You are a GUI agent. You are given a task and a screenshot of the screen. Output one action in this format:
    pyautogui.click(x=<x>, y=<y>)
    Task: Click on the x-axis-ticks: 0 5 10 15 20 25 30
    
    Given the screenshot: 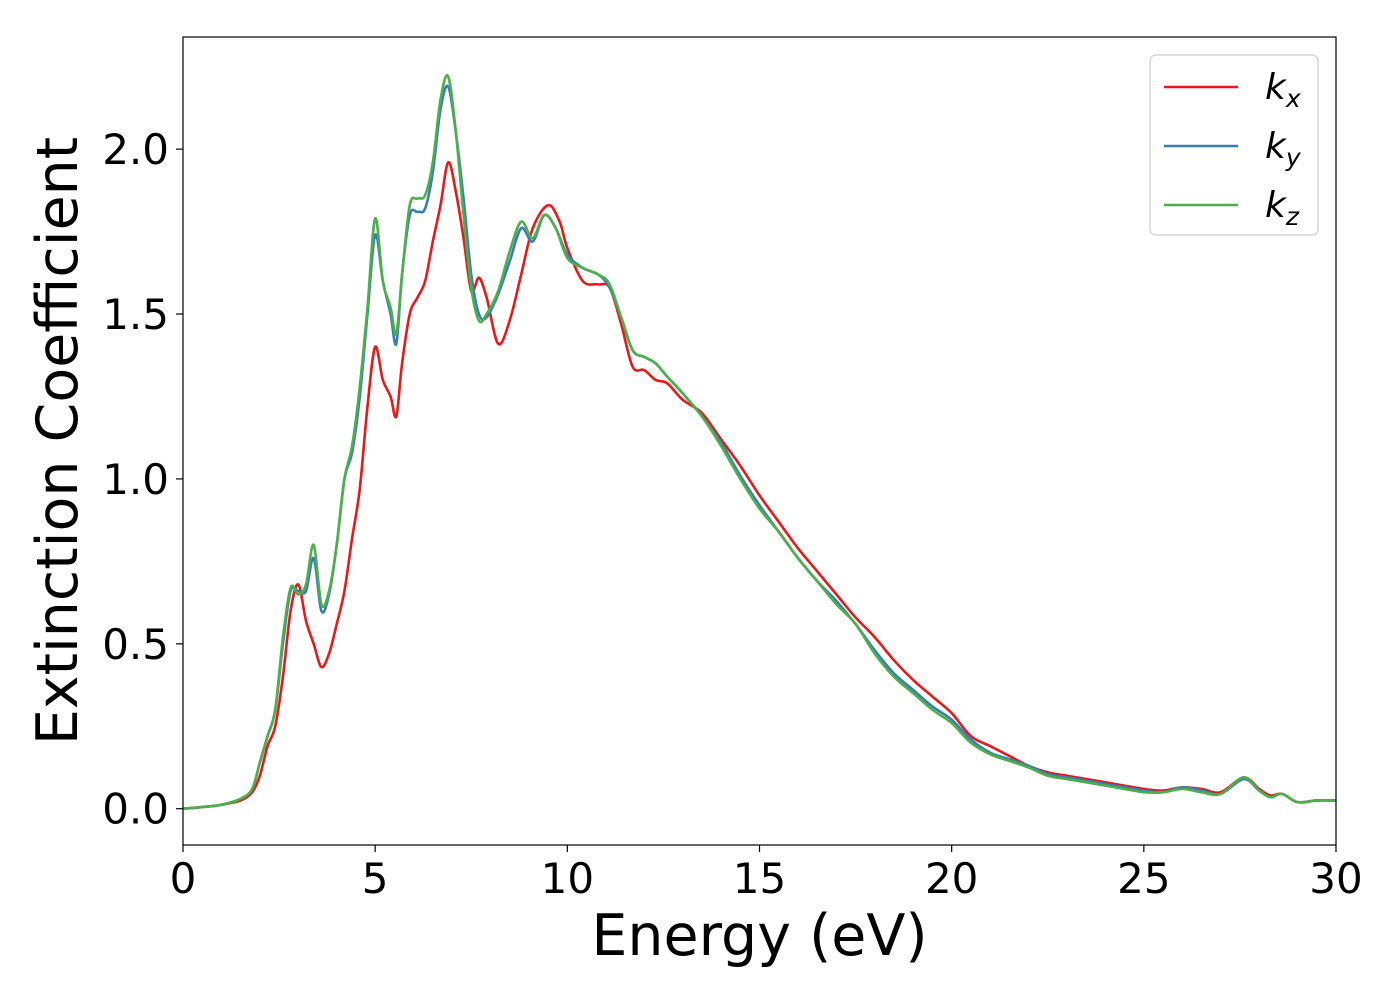 What is the action you would take?
    pyautogui.click(x=766, y=874)
    